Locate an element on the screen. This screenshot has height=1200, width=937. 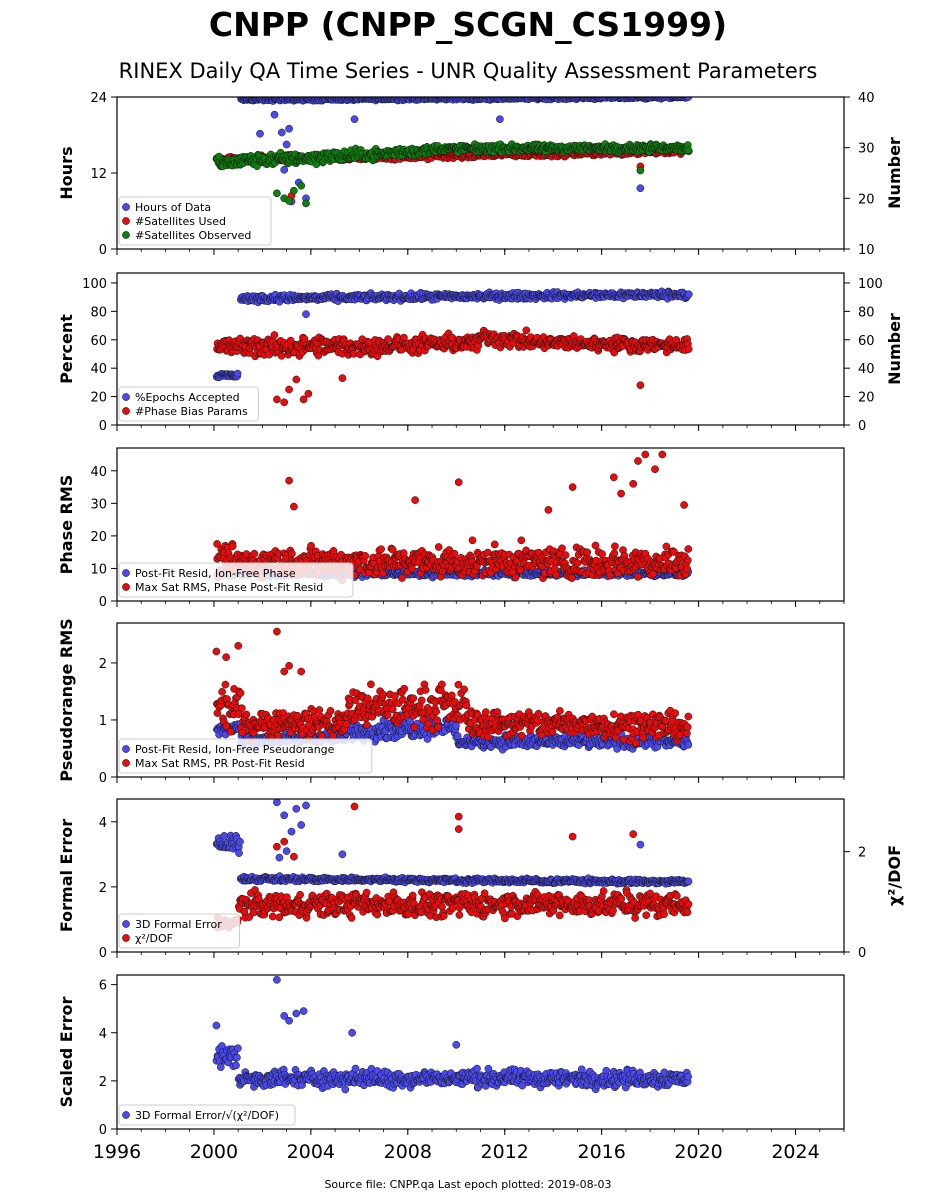
y2-tick-label: 100 is located at coordinates (870, 284).